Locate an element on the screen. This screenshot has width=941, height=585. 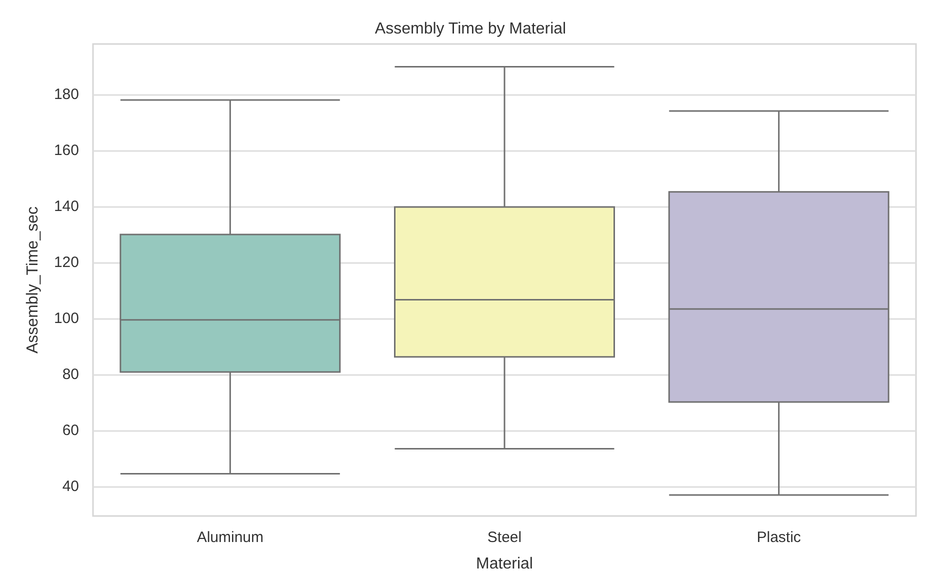
y-tick-label: 140 is located at coordinates (66, 206).